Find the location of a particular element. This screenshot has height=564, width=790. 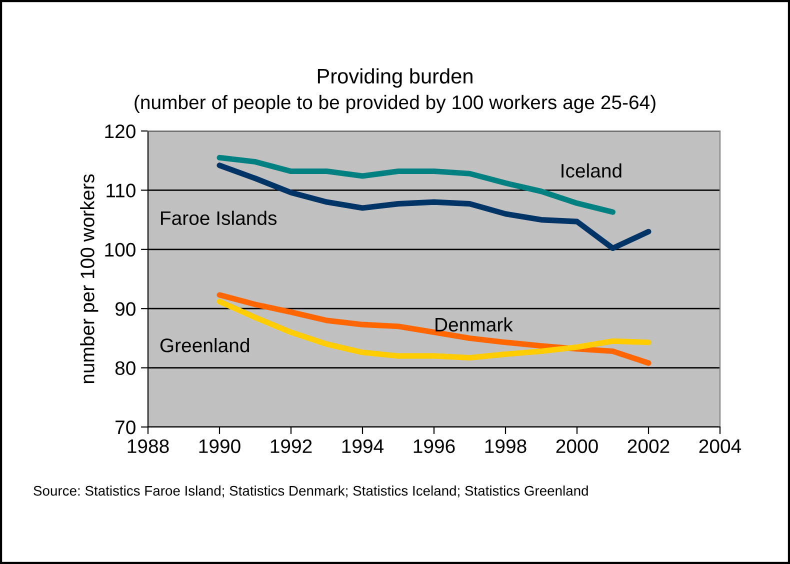

y-tick-label: 70 is located at coordinates (126, 427).